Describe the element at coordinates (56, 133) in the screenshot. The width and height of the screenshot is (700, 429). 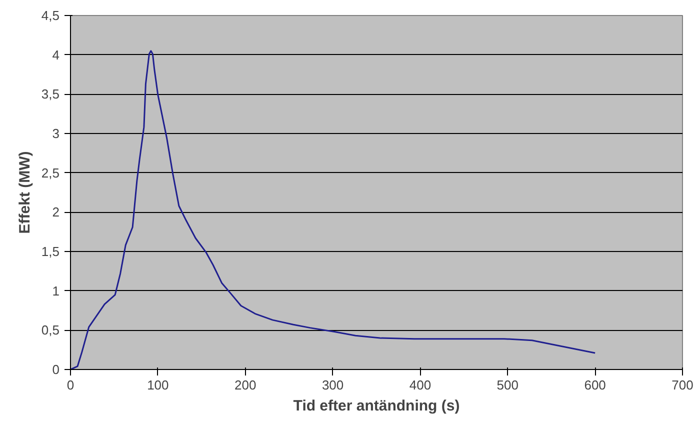
I see `y-tick-label: 3` at that location.